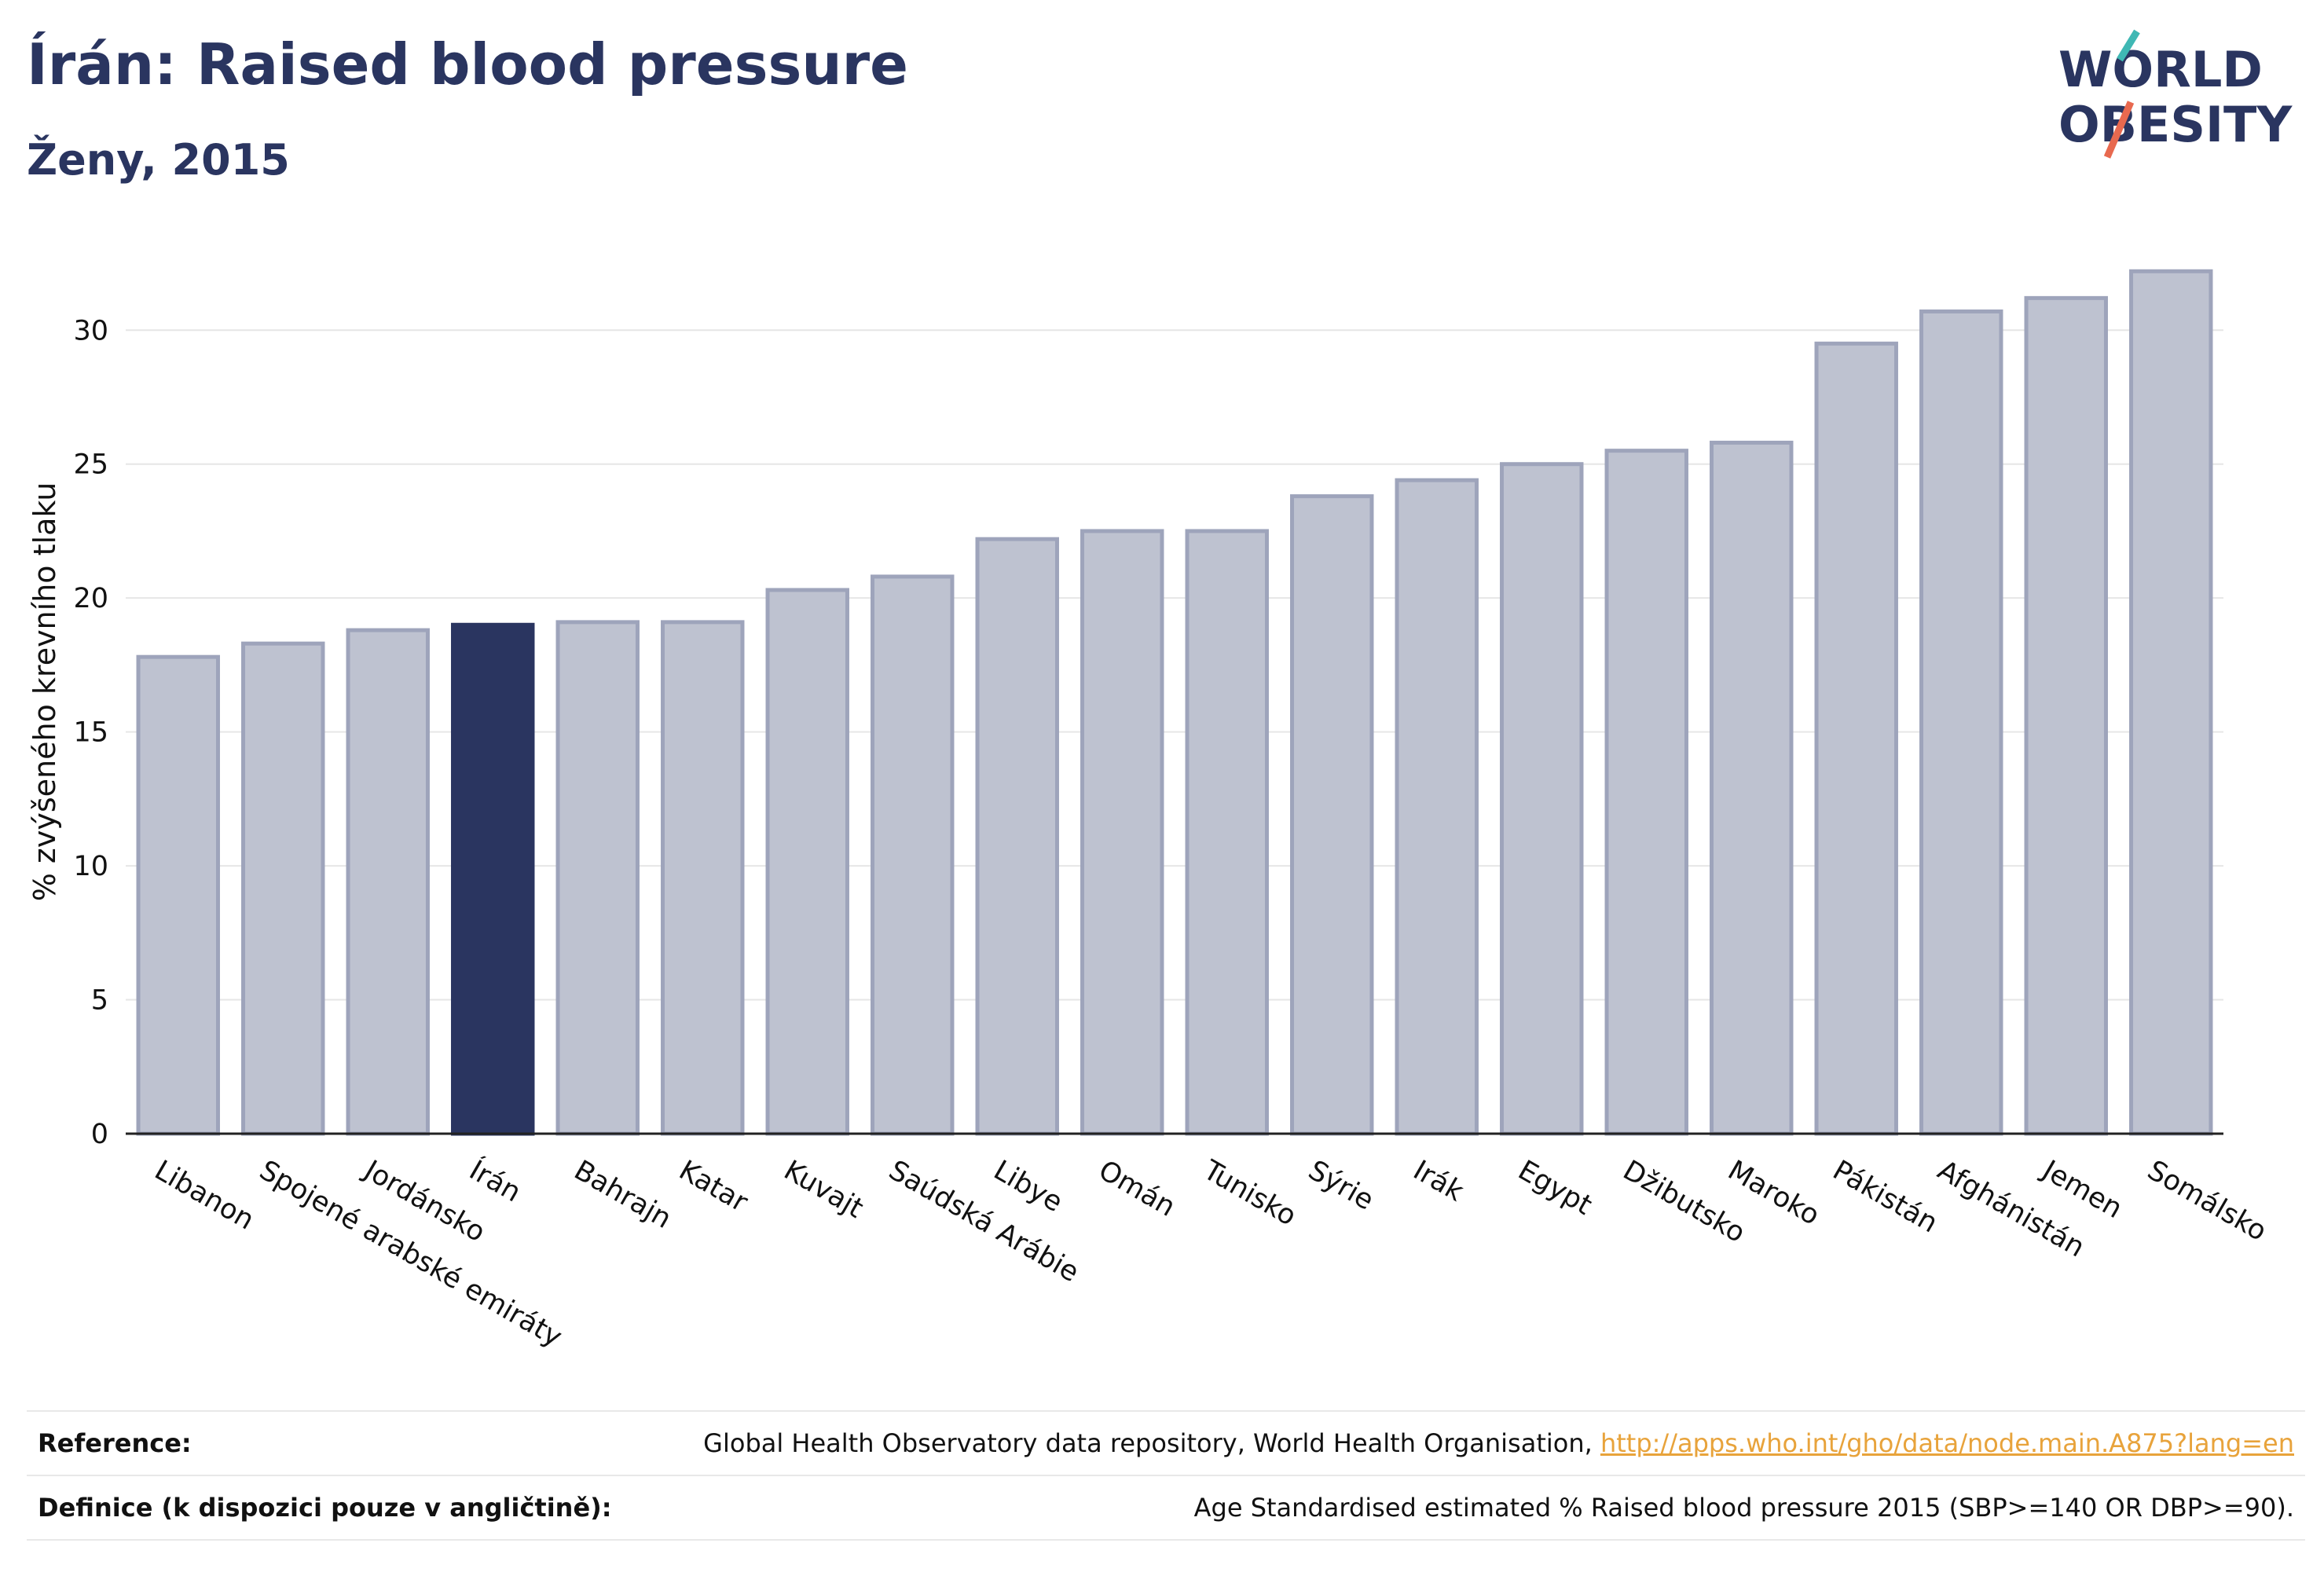  I want to click on world-obesity-logo: WORLD OBESITY, so click(2175, 94).